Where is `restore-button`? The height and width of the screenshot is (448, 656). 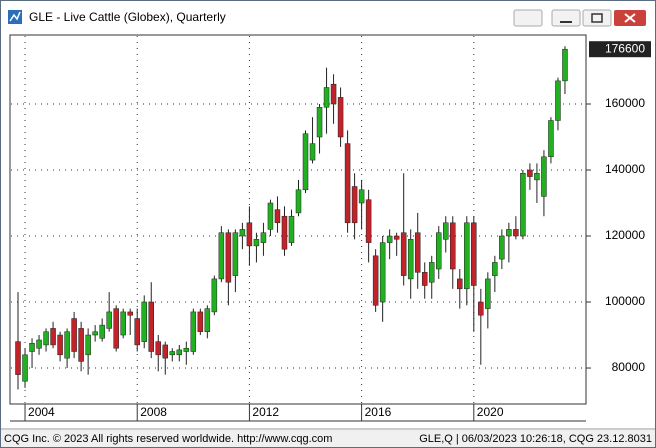 restore-button is located at coordinates (597, 18).